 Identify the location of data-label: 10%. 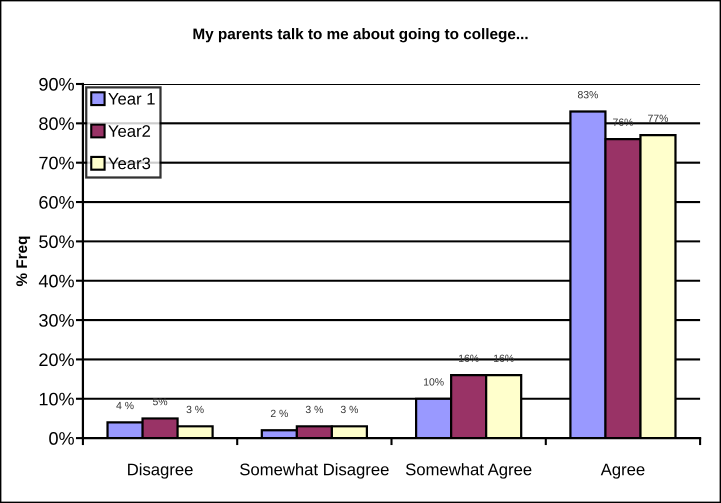
(434, 382).